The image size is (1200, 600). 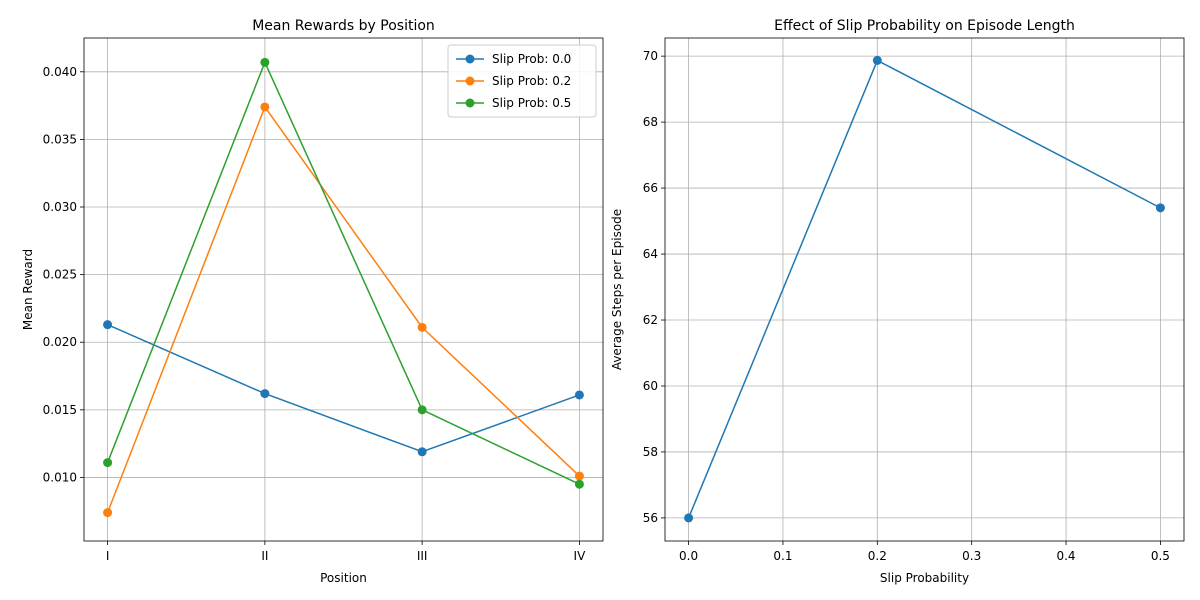 What do you see at coordinates (28, 289) in the screenshot?
I see `y-axis-label: Mean Reward` at bounding box center [28, 289].